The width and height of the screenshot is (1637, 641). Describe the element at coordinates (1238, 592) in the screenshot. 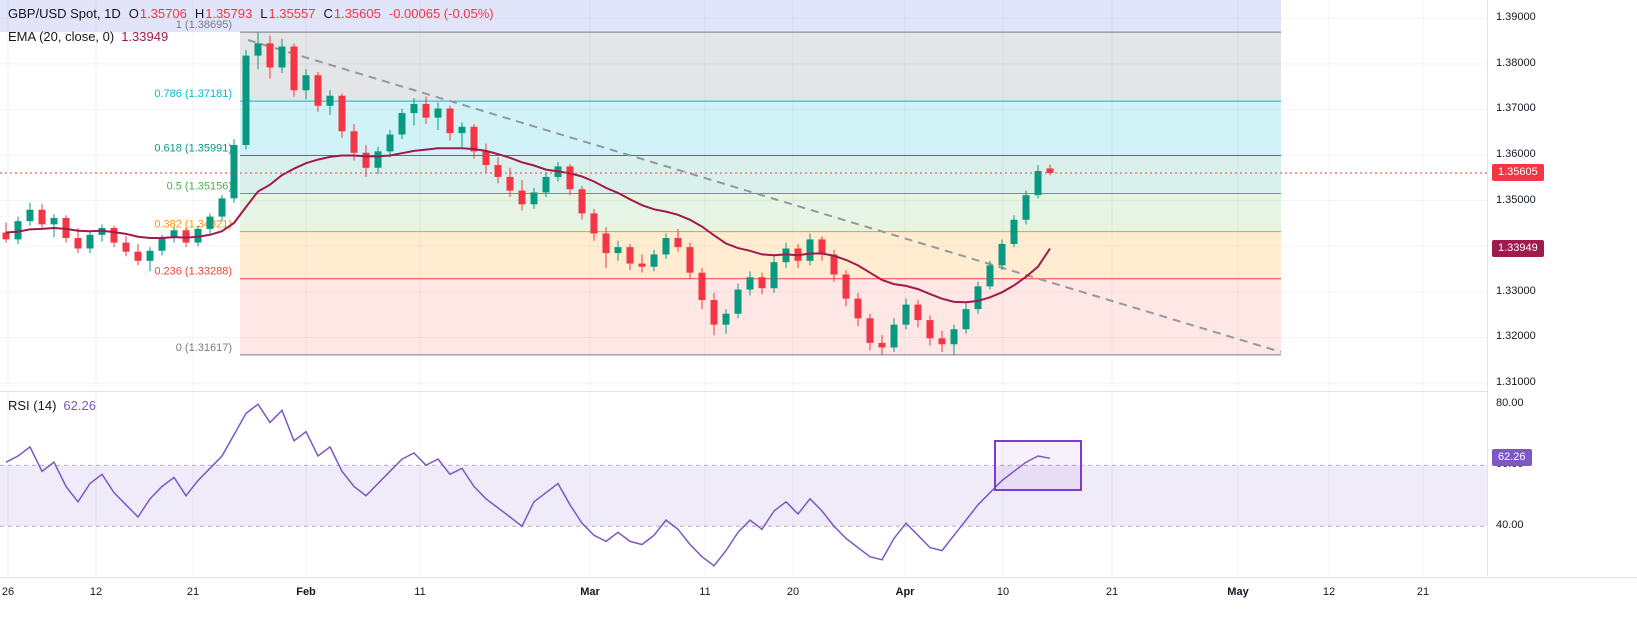

I see `time-axis-label: May` at that location.